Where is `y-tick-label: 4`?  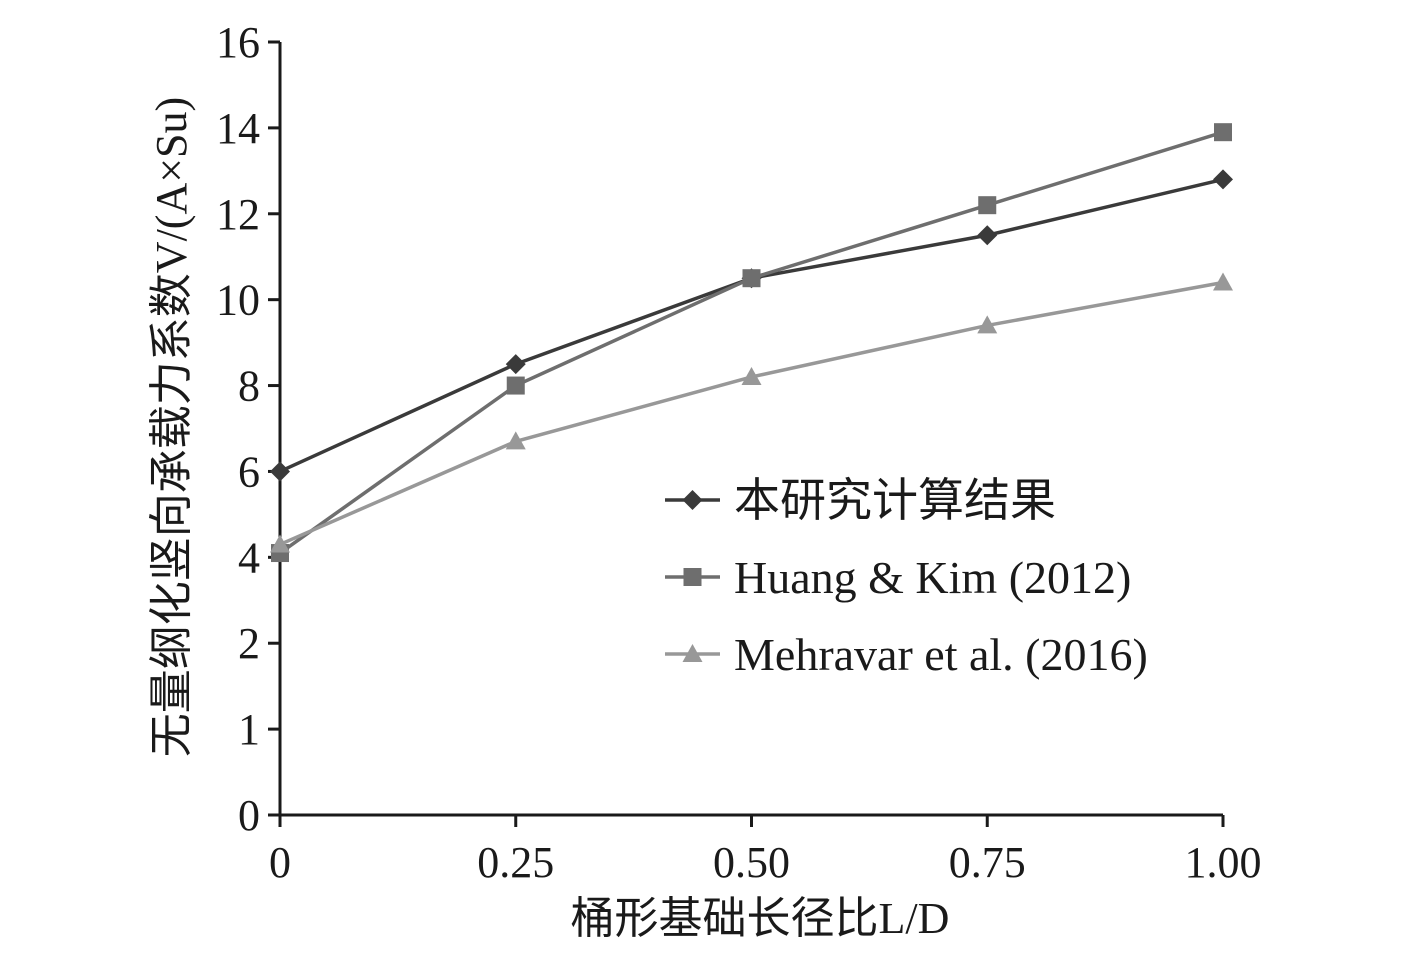 y-tick-label: 4 is located at coordinates (249, 557).